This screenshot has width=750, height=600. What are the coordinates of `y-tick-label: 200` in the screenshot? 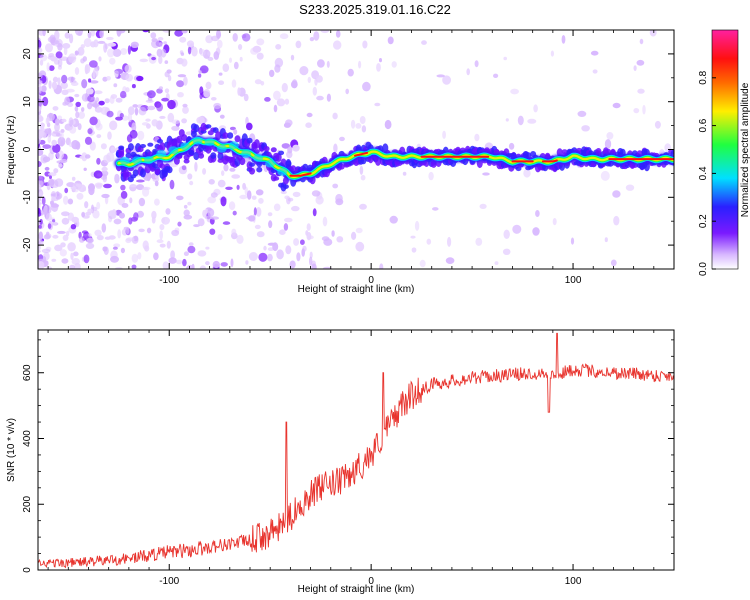 It's located at (27, 503).